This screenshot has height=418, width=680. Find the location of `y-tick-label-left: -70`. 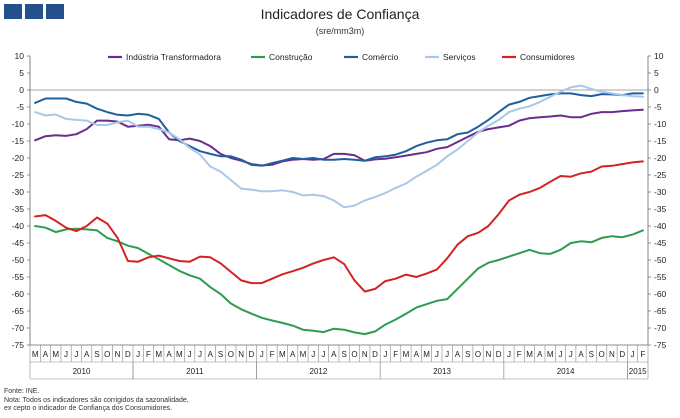

y-tick-label-left: -70 is located at coordinates (18, 328).